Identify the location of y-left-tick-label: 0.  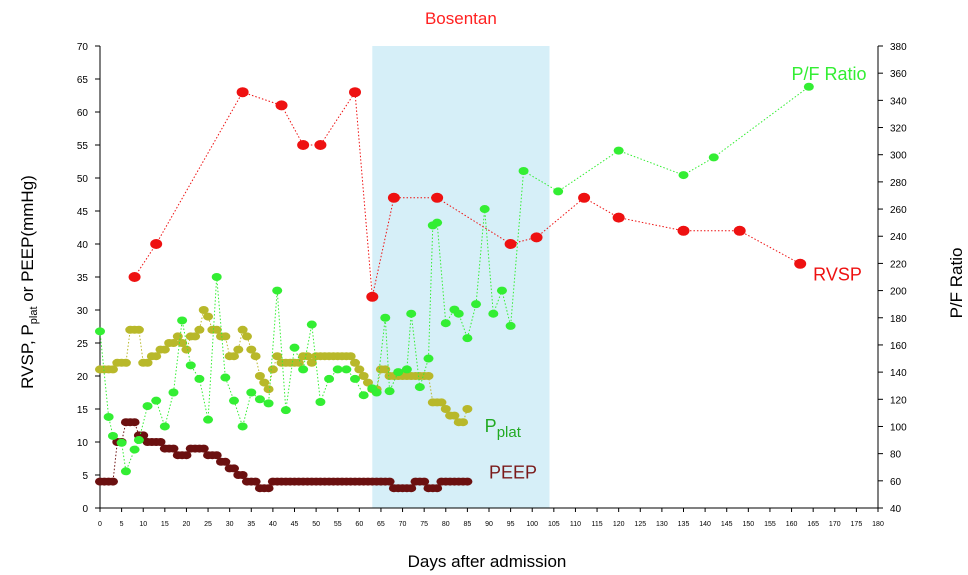
(85, 509).